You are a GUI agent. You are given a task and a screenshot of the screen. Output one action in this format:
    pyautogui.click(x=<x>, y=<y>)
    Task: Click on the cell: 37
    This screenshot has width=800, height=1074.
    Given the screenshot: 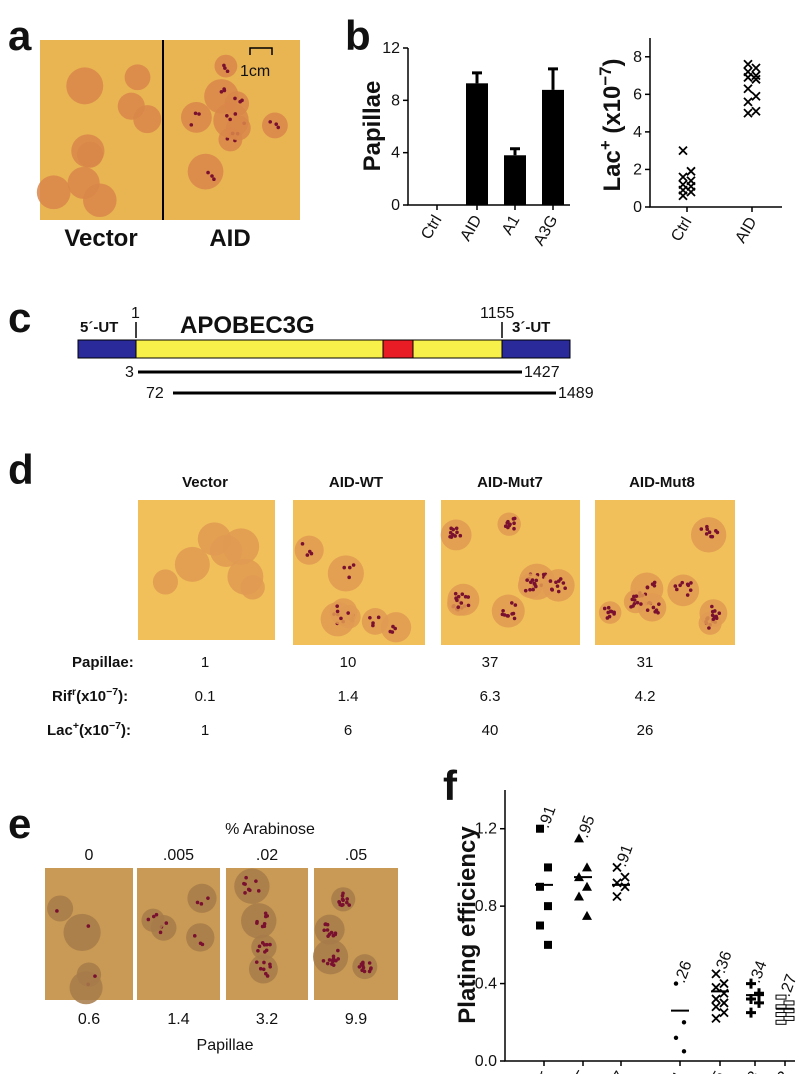 What is the action you would take?
    pyautogui.click(x=490, y=662)
    